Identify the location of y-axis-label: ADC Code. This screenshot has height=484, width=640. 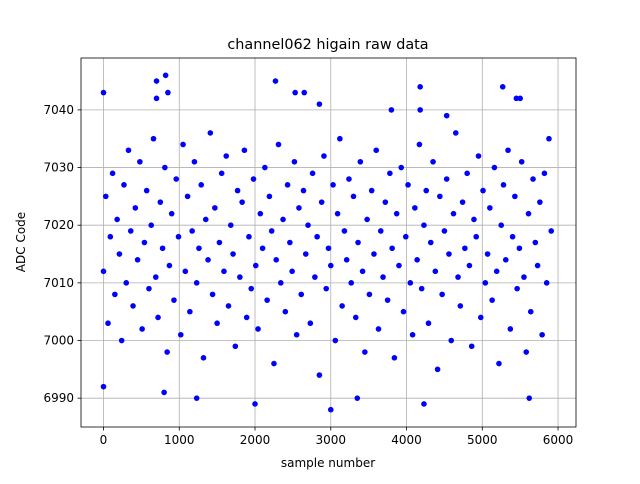
(21, 242).